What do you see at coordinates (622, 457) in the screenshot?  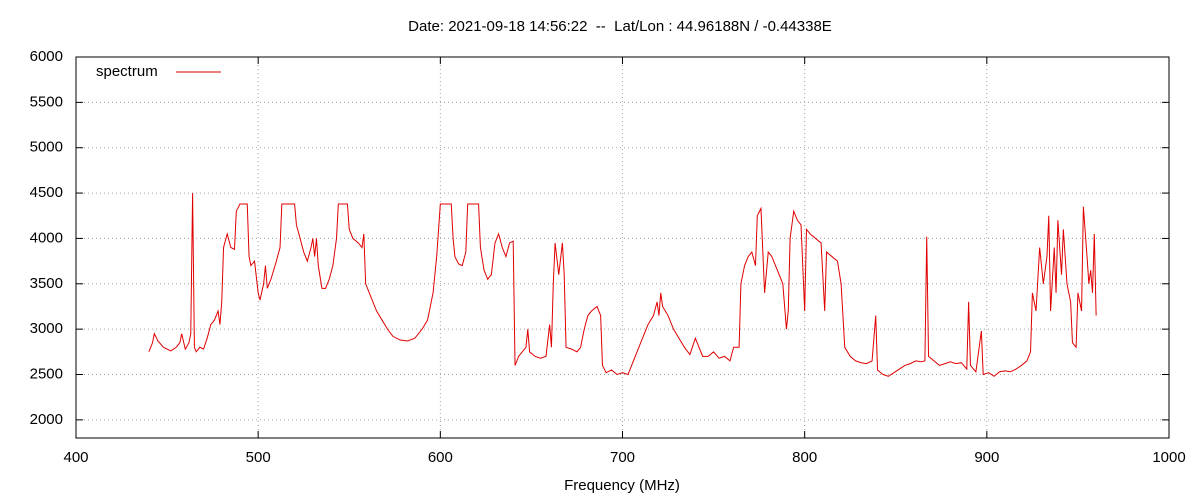 I see `x-tick-label: 700` at bounding box center [622, 457].